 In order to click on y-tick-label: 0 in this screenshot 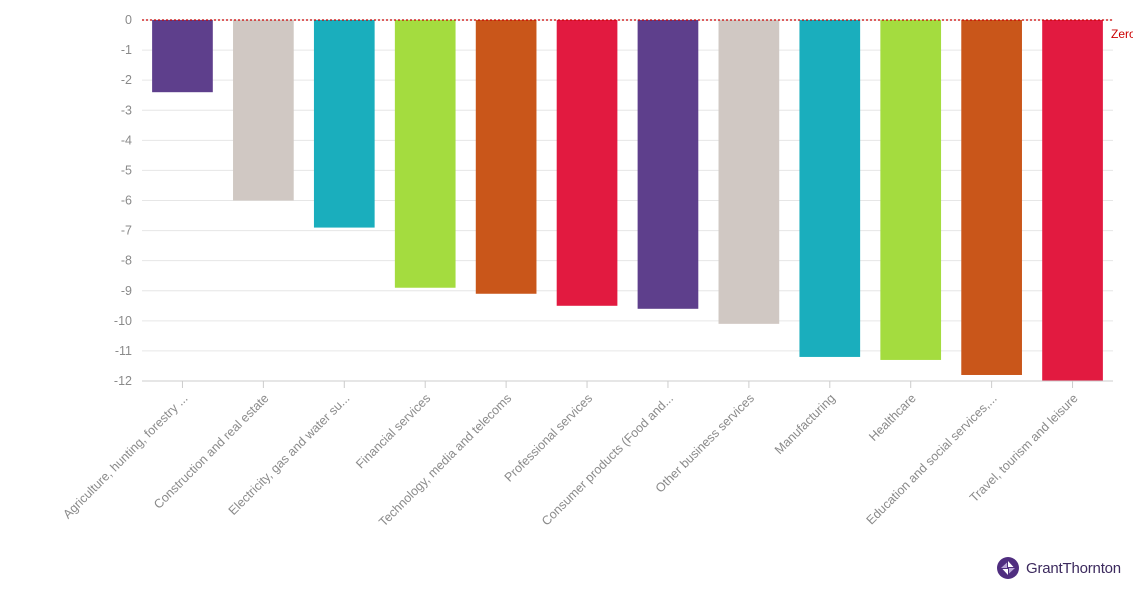, I will do `click(128, 20)`.